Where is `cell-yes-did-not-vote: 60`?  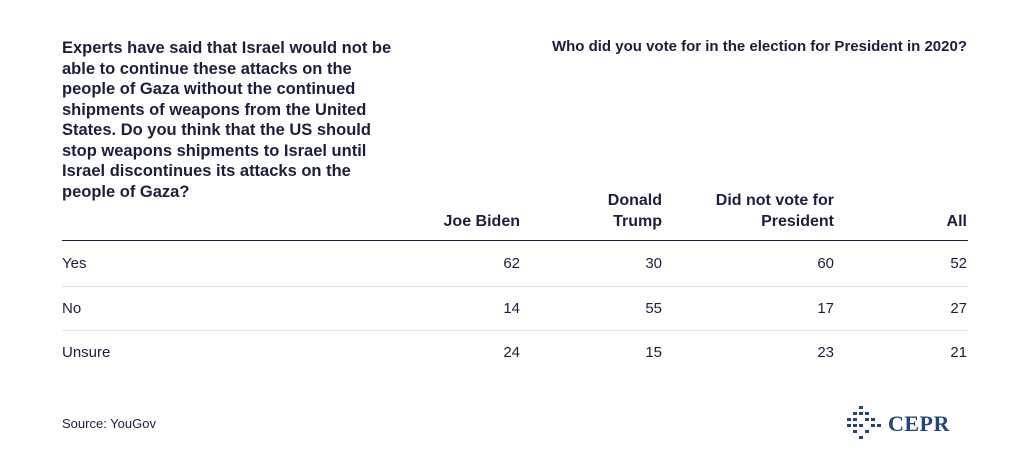 cell-yes-did-not-vote: 60 is located at coordinates (825, 263).